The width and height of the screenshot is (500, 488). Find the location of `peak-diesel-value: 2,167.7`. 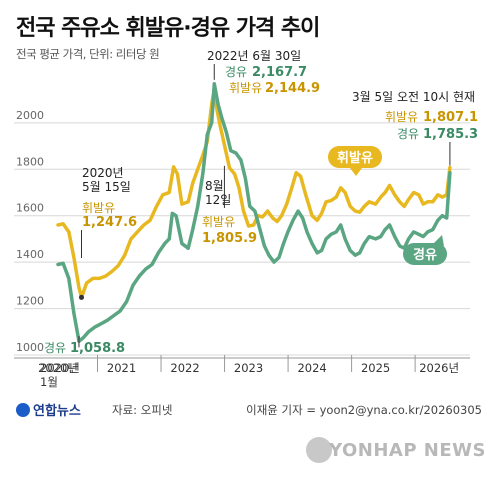

peak-diesel-value: 2,167.7 is located at coordinates (279, 72).